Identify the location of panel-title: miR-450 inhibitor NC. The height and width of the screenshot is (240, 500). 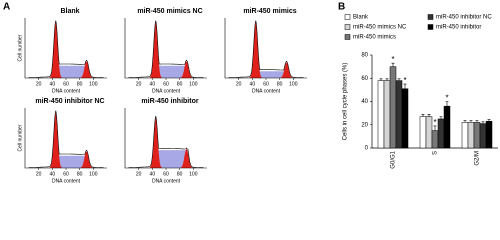
(69, 101).